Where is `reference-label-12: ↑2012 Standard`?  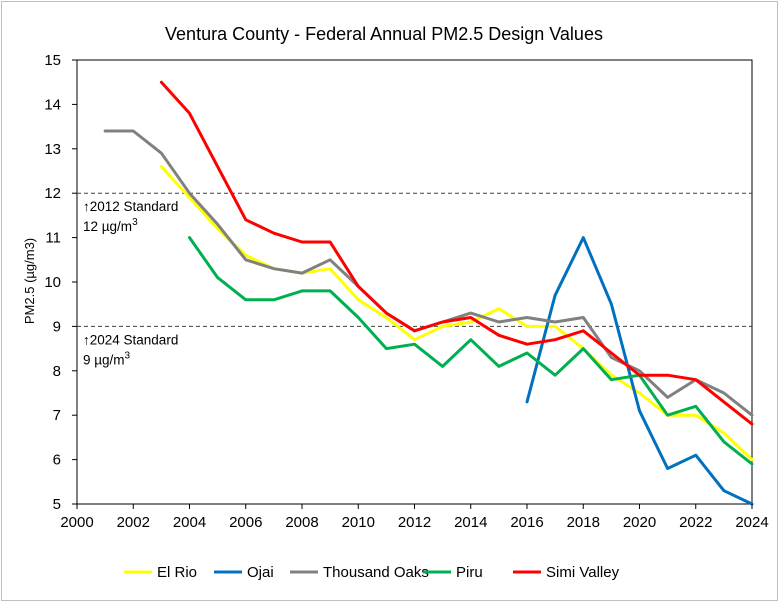 reference-label-12: ↑2012 Standard is located at coordinates (130, 206).